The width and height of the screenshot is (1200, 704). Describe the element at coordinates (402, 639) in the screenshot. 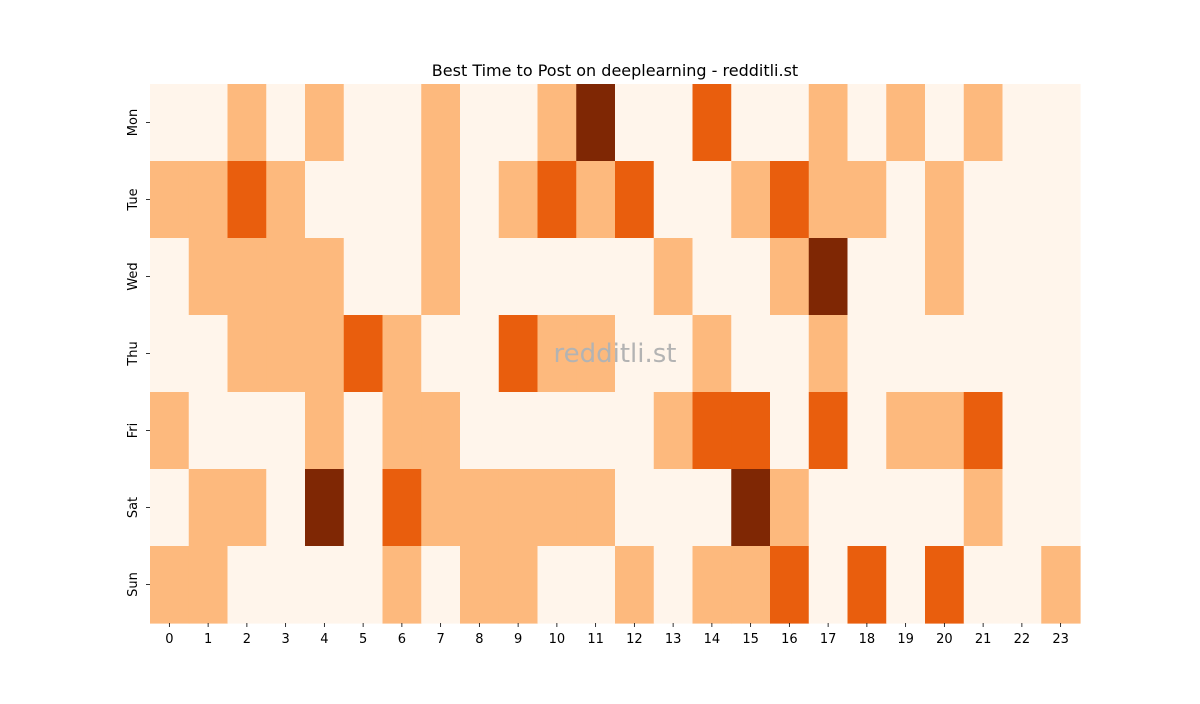

I see `x-tick-label: 6` at that location.